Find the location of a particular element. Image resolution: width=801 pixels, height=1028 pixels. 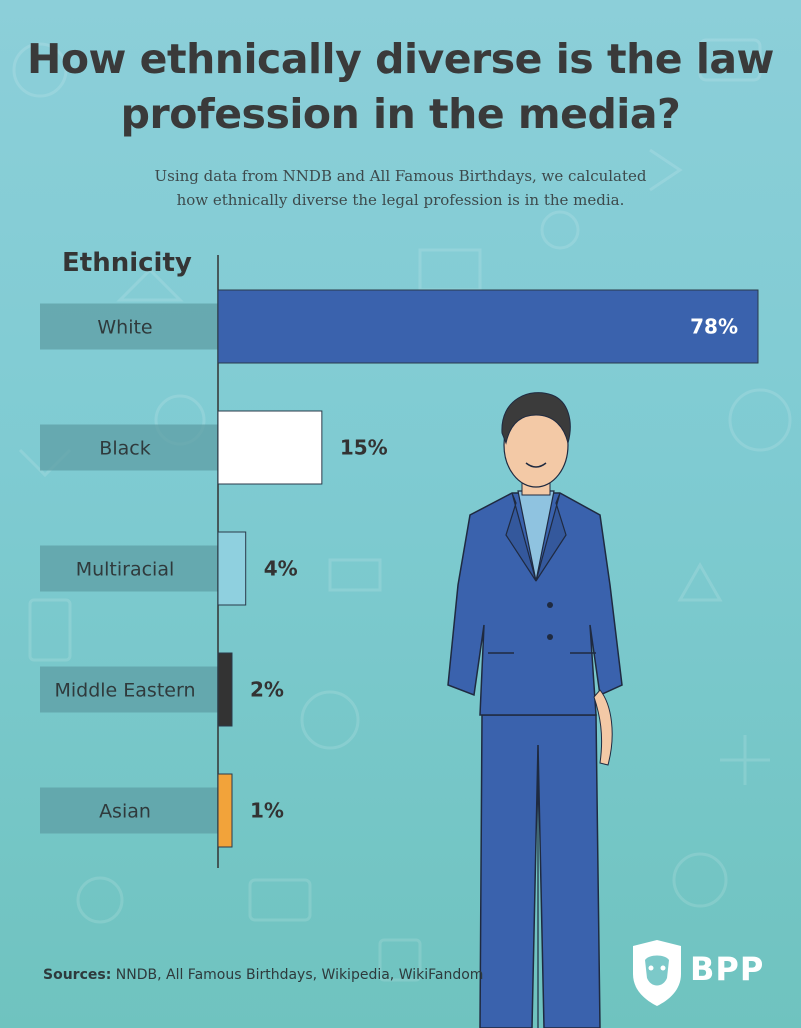

category-box-black is located at coordinates (129, 447).